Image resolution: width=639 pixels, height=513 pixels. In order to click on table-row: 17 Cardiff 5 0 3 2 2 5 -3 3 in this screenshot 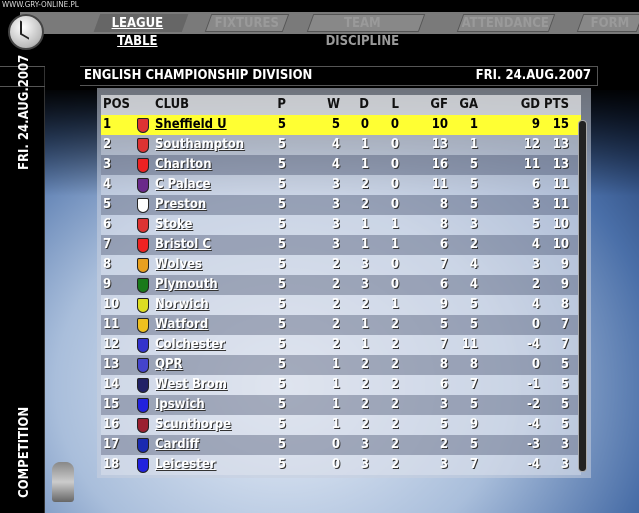, I will do `click(341, 445)`.